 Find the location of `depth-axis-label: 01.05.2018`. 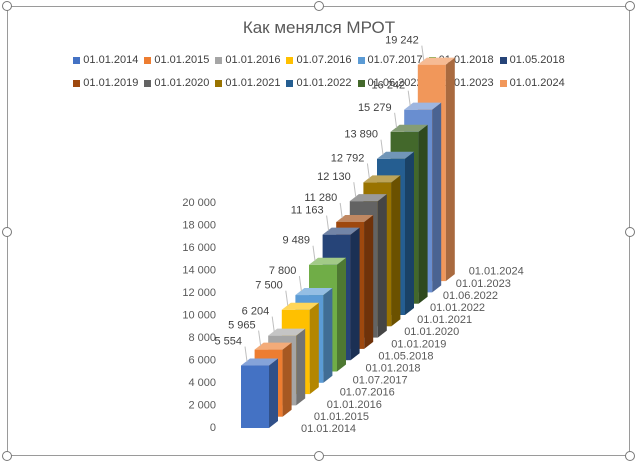

depth-axis-label: 01.05.2018 is located at coordinates (405, 356).